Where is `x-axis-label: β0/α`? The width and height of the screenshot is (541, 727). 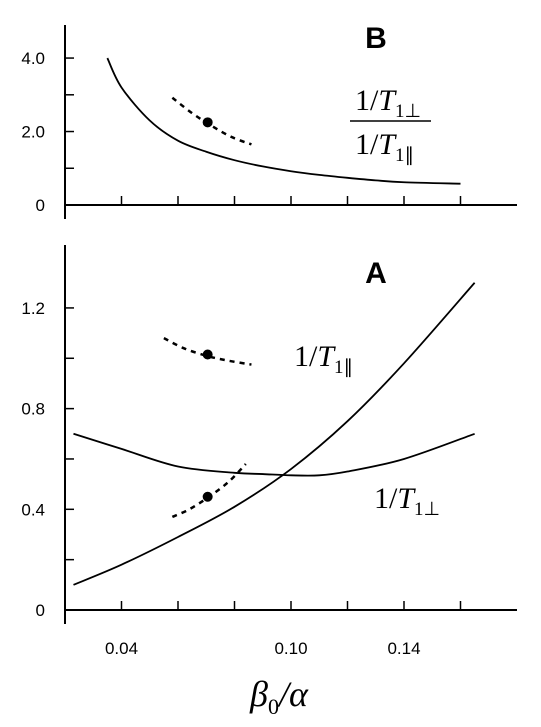 x-axis-label: β0/α is located at coordinates (279, 696).